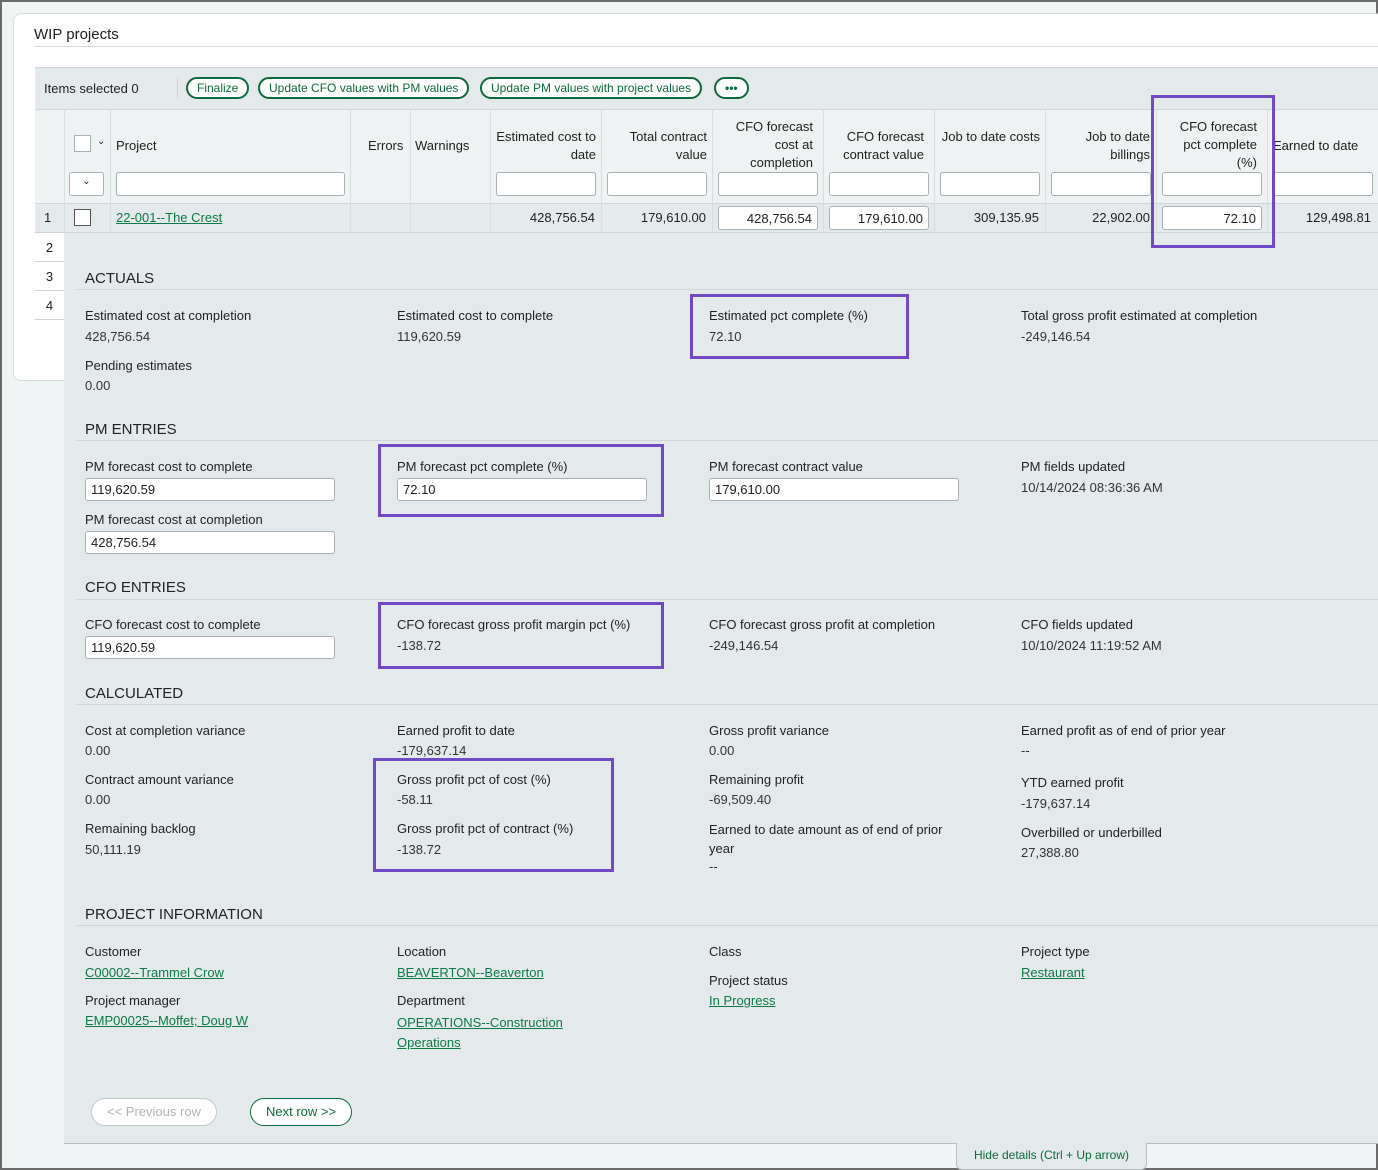 This screenshot has height=1170, width=1378. What do you see at coordinates (673, 217) in the screenshot?
I see `total-contract-cell: 179,610.00` at bounding box center [673, 217].